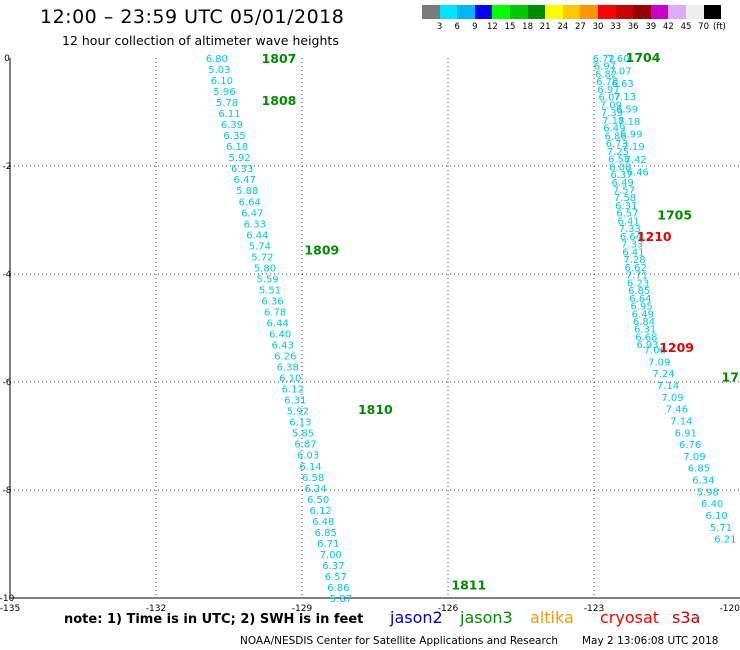 The height and width of the screenshot is (650, 740). Describe the element at coordinates (634, 260) in the screenshot. I see `wave-height-value: 7.28` at that location.